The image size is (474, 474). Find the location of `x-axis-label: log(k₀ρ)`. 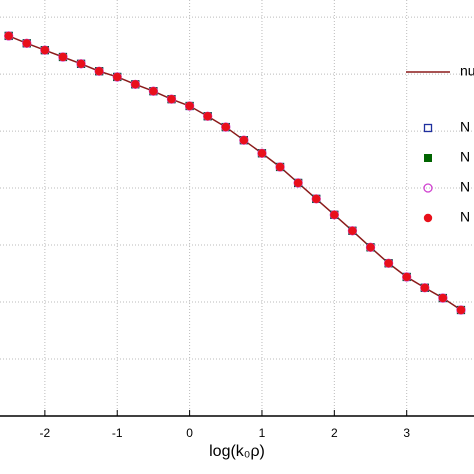

x-axis-label: log(k₀ρ) is located at coordinates (237, 451).